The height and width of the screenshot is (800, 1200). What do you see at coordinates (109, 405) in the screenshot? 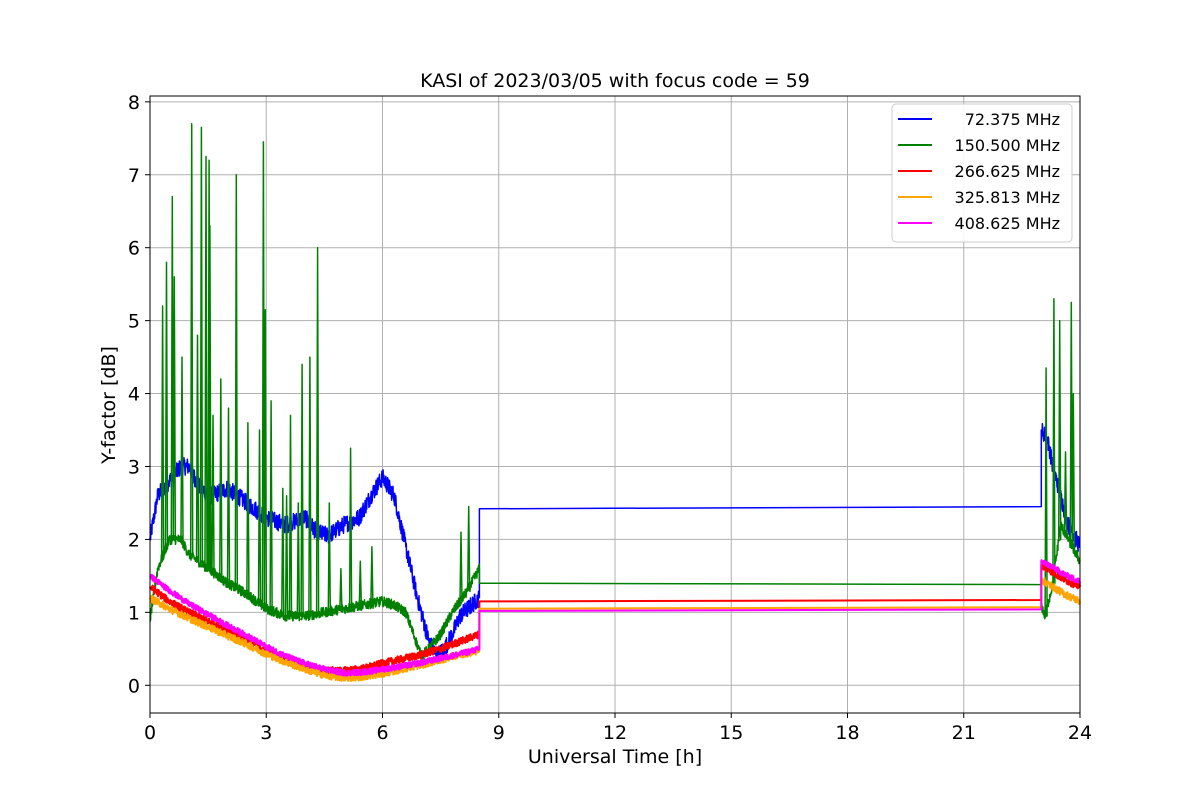
I see `y-axis-label: Y-factor [dB]` at bounding box center [109, 405].